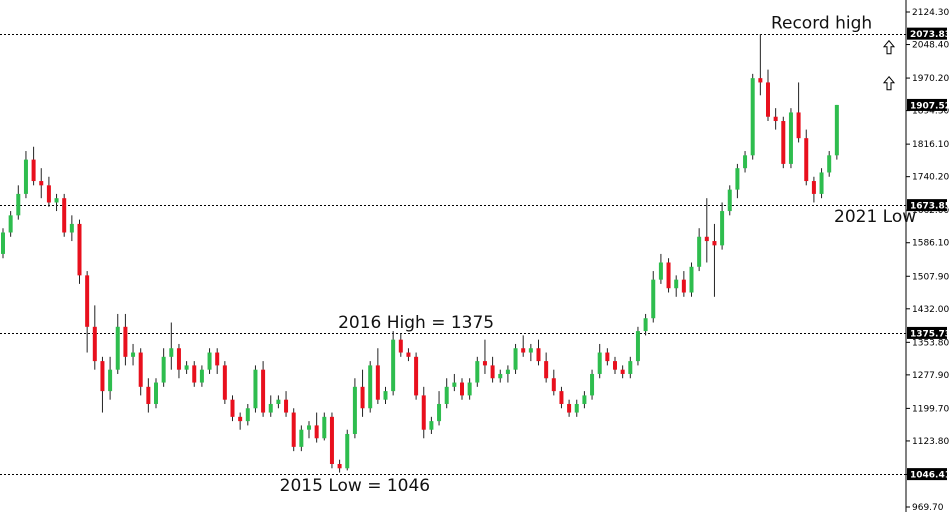 The width and height of the screenshot is (951, 516). Describe the element at coordinates (930, 376) in the screenshot. I see `tick-label: 1277.90` at that location.